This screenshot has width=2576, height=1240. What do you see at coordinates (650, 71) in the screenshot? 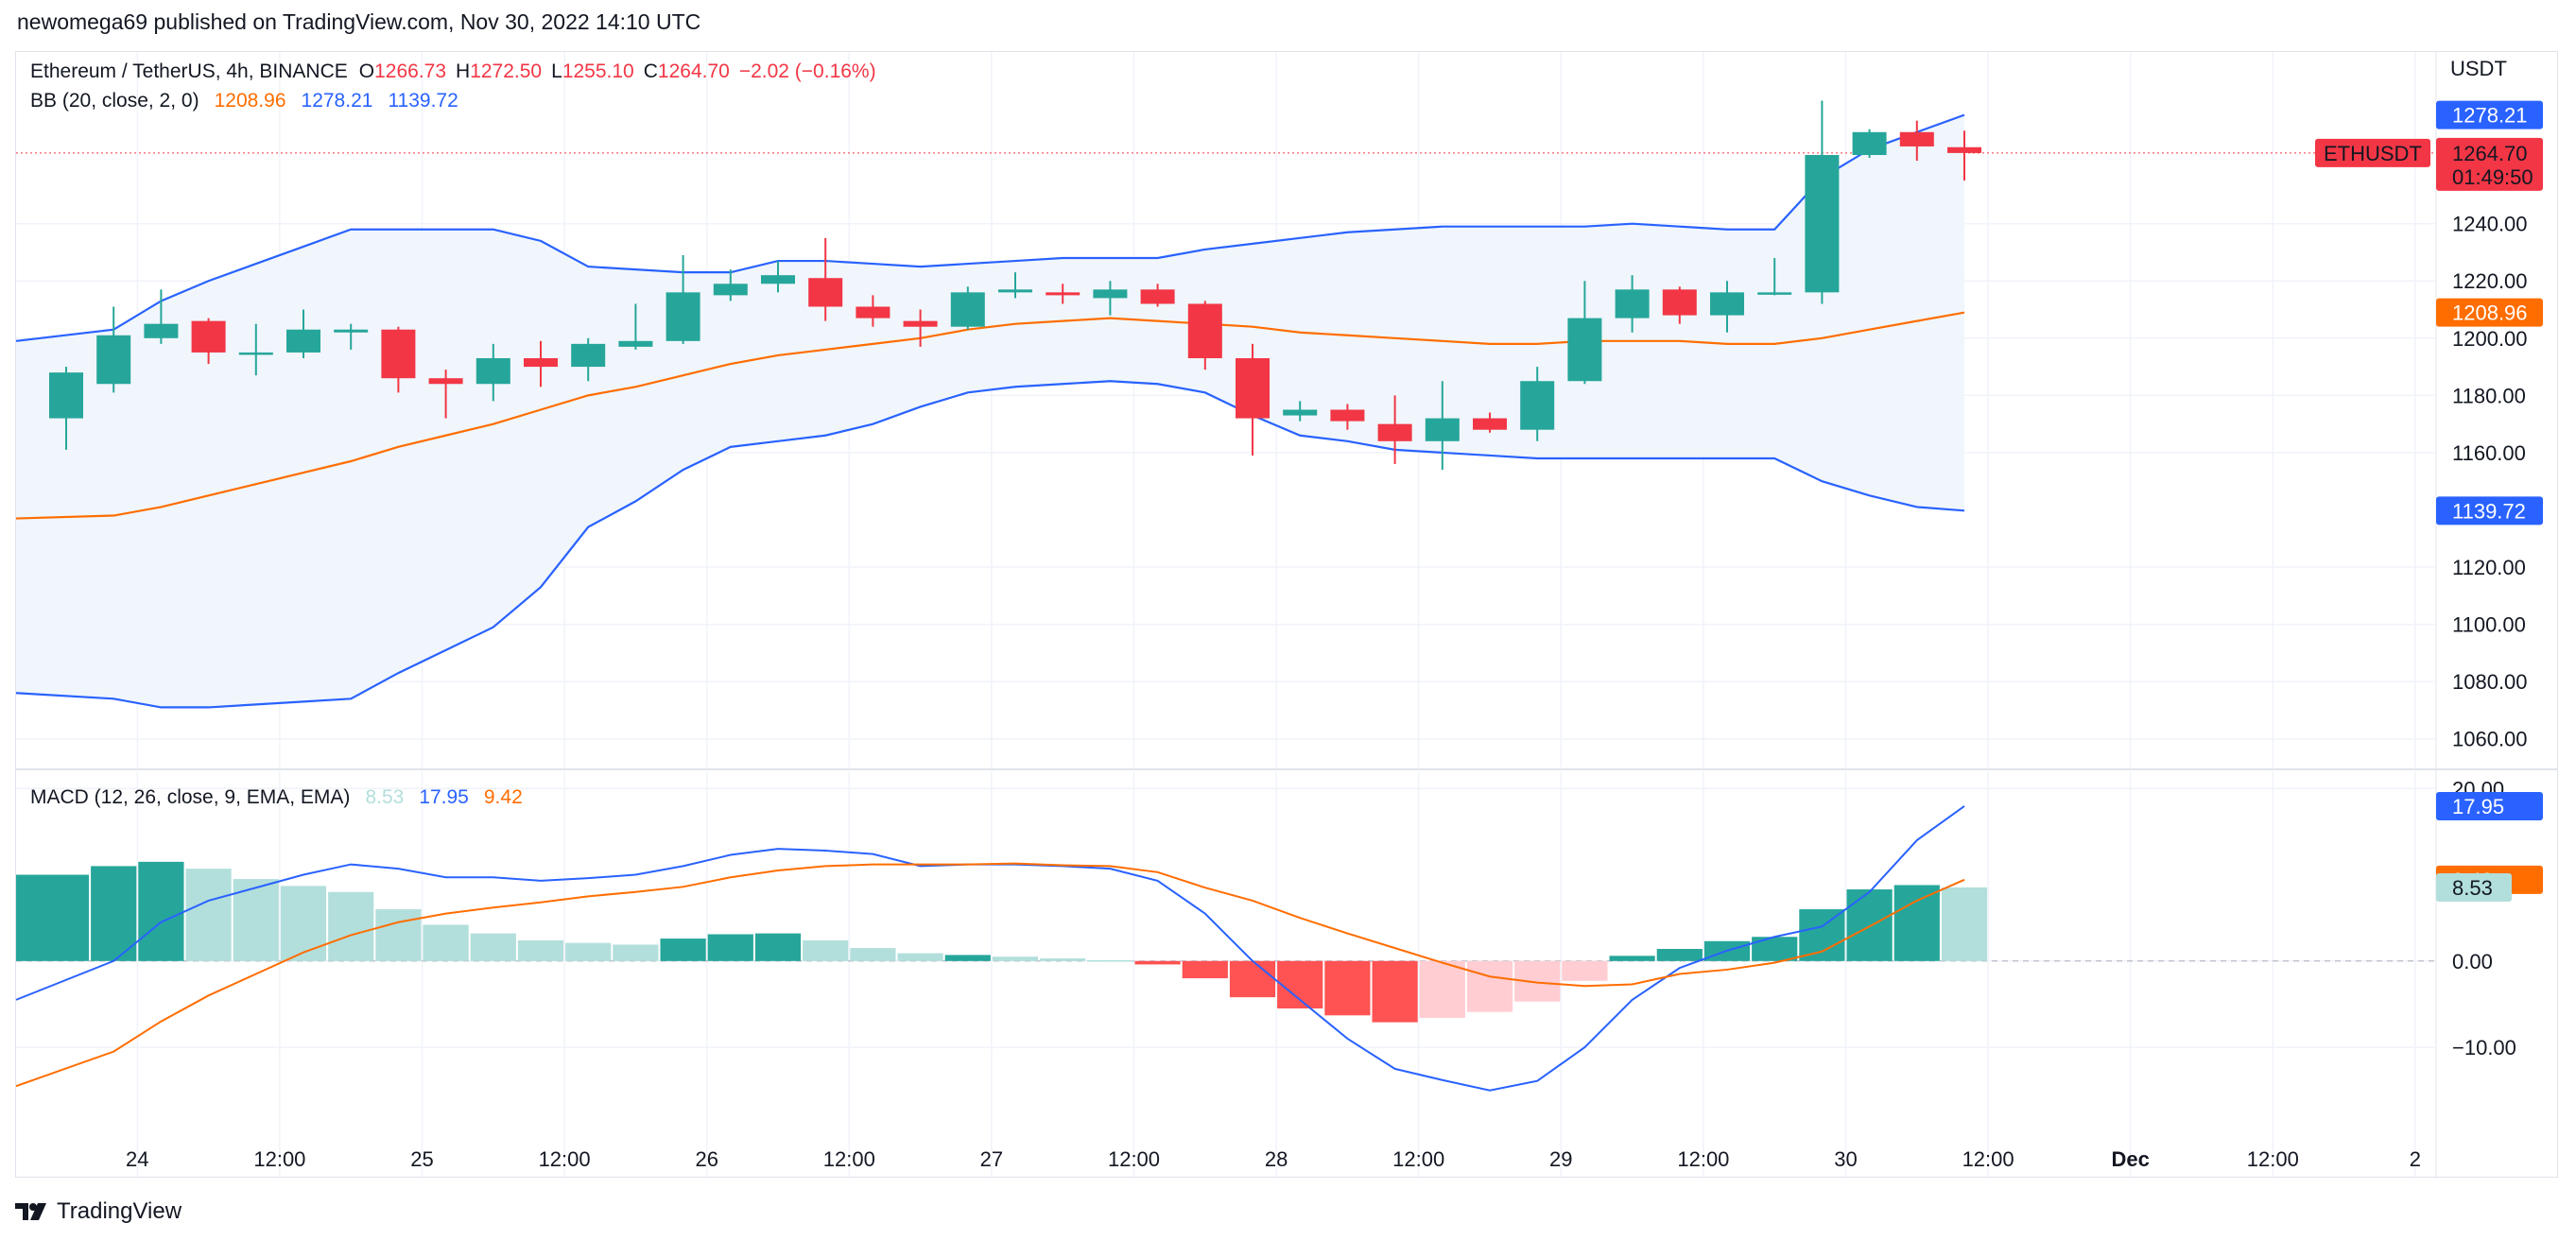
I see `close-label: C` at bounding box center [650, 71].